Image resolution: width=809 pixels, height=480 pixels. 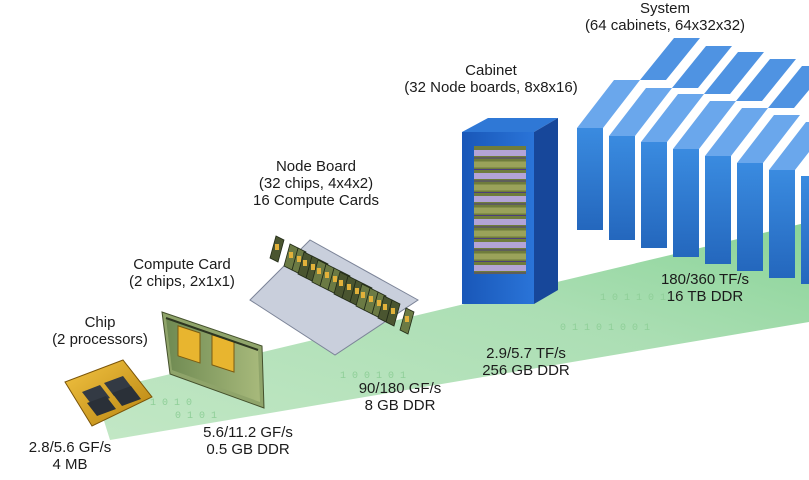 I want to click on svg-text: 1 0 1 1 0 1, so click(x=633, y=298).